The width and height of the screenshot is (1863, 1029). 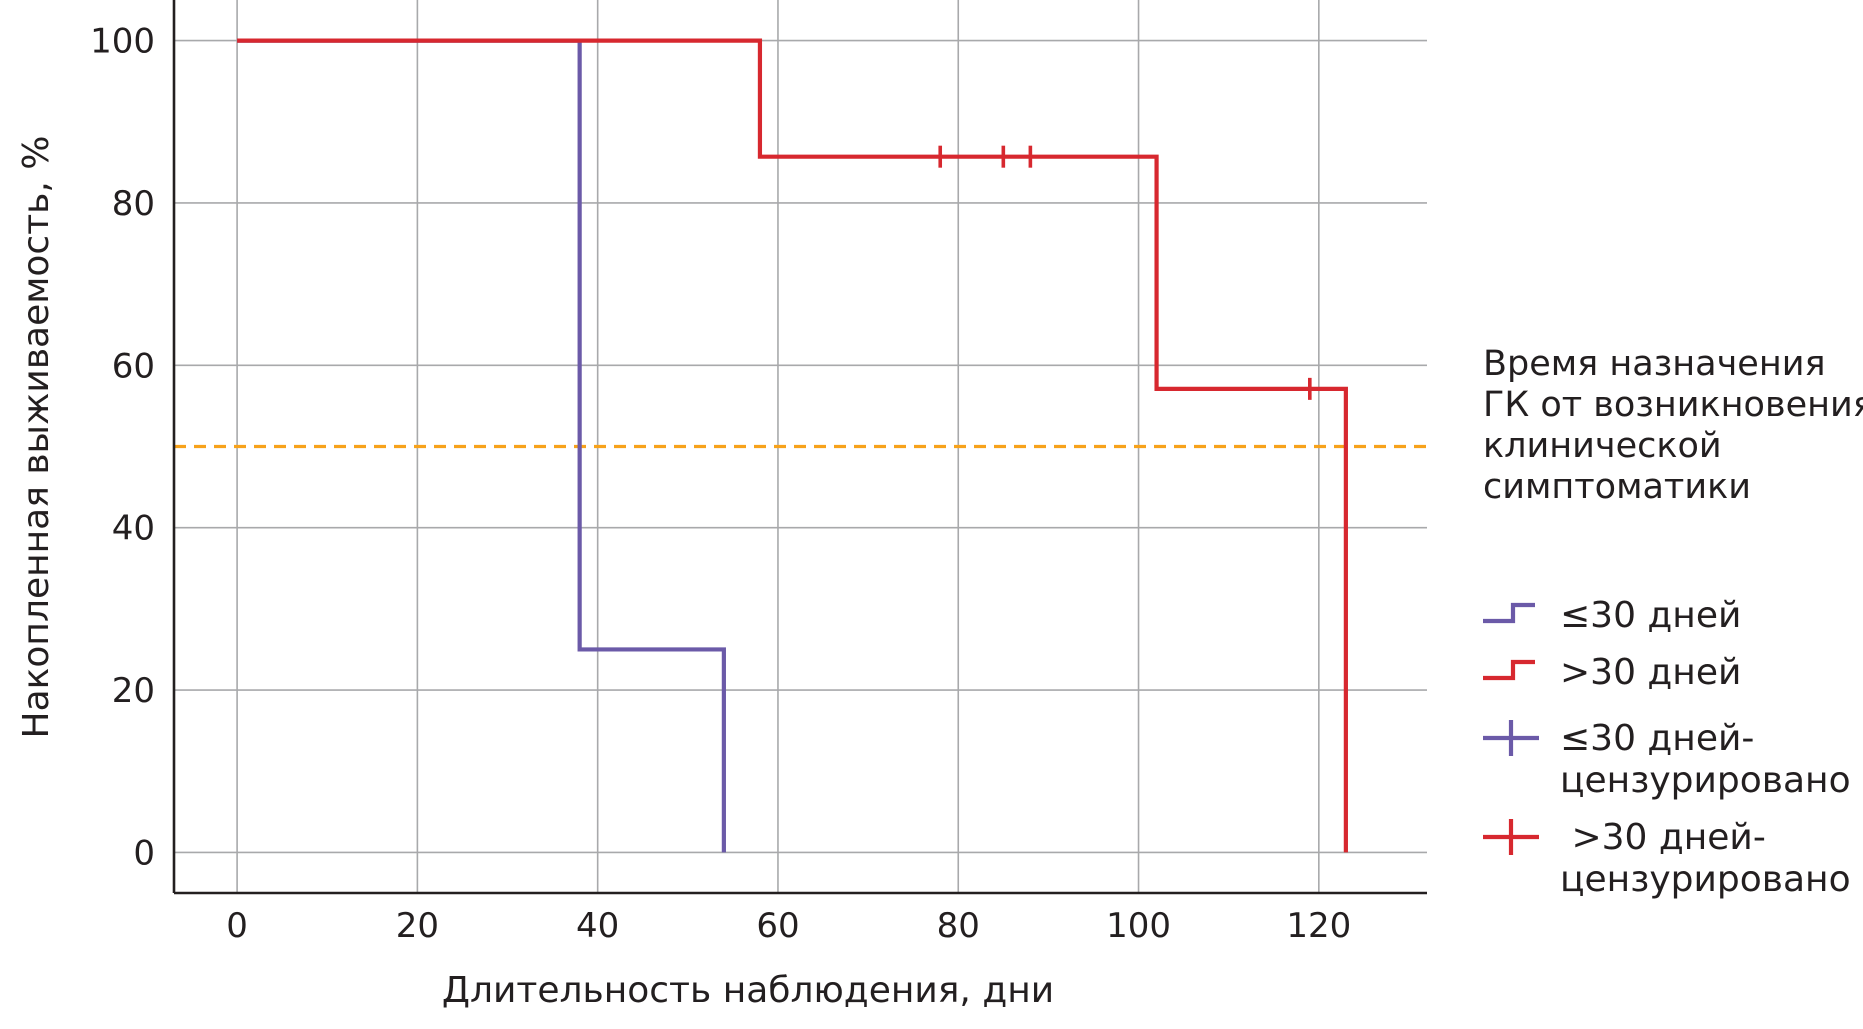 I want to click on x-tick-label: 100, so click(x=1138, y=926).